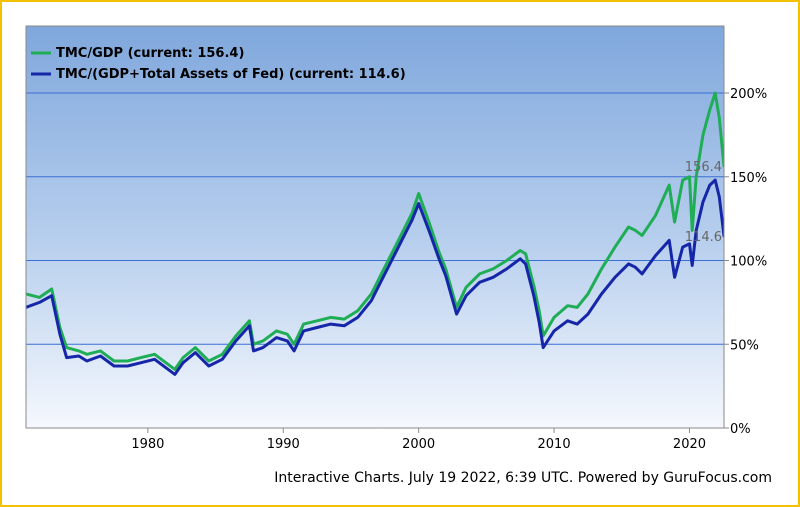 This screenshot has width=800, height=507. Describe the element at coordinates (150, 53) in the screenshot. I see `legend-label-1: TMC/GDP (current: 156.4)` at that location.